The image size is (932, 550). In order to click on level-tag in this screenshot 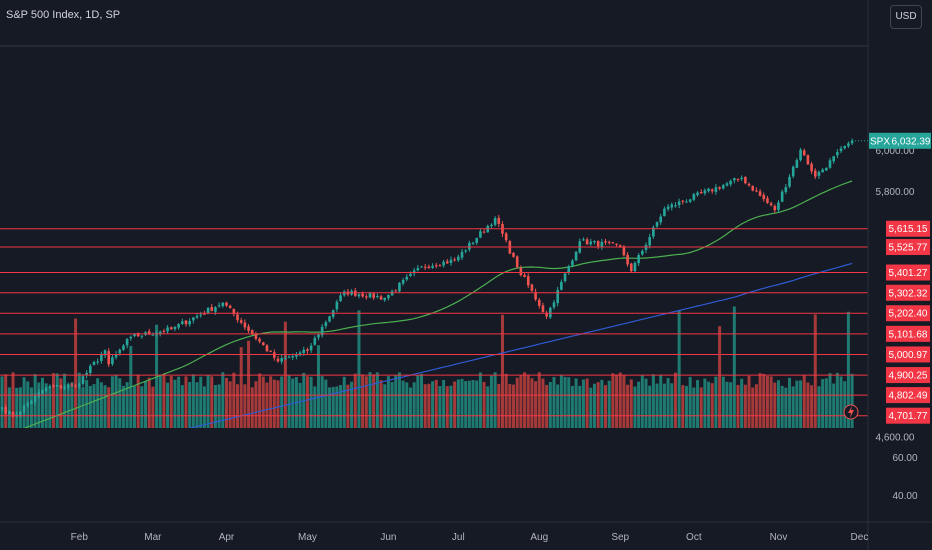, I will do `click(908, 395)`.